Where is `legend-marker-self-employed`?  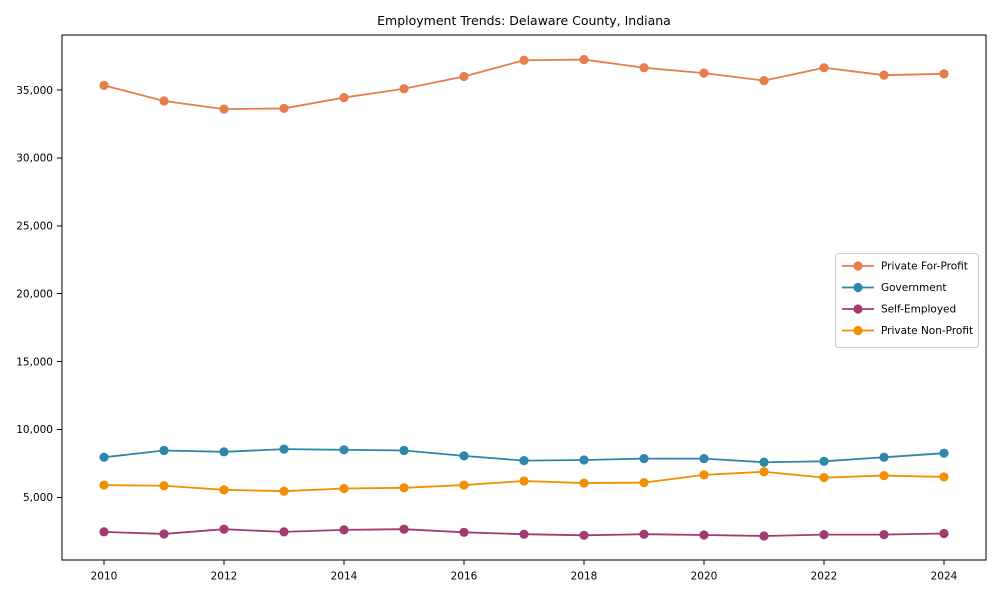
legend-marker-self-employed is located at coordinates (858, 309).